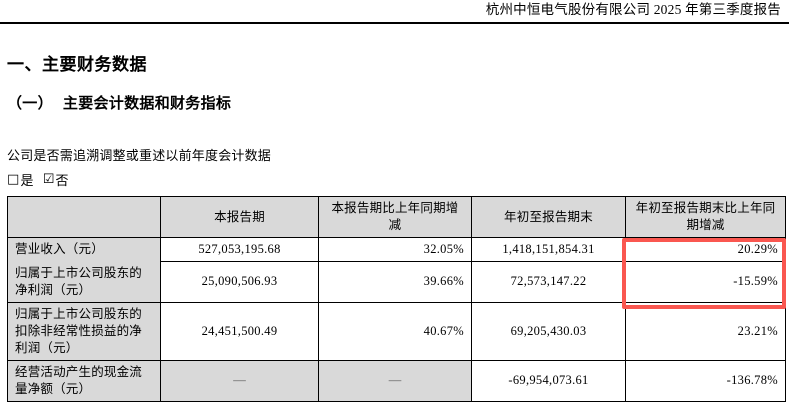 Image resolution: width=789 pixels, height=417 pixels. I want to click on checkbox-checked-icon: ☑, so click(48, 179).